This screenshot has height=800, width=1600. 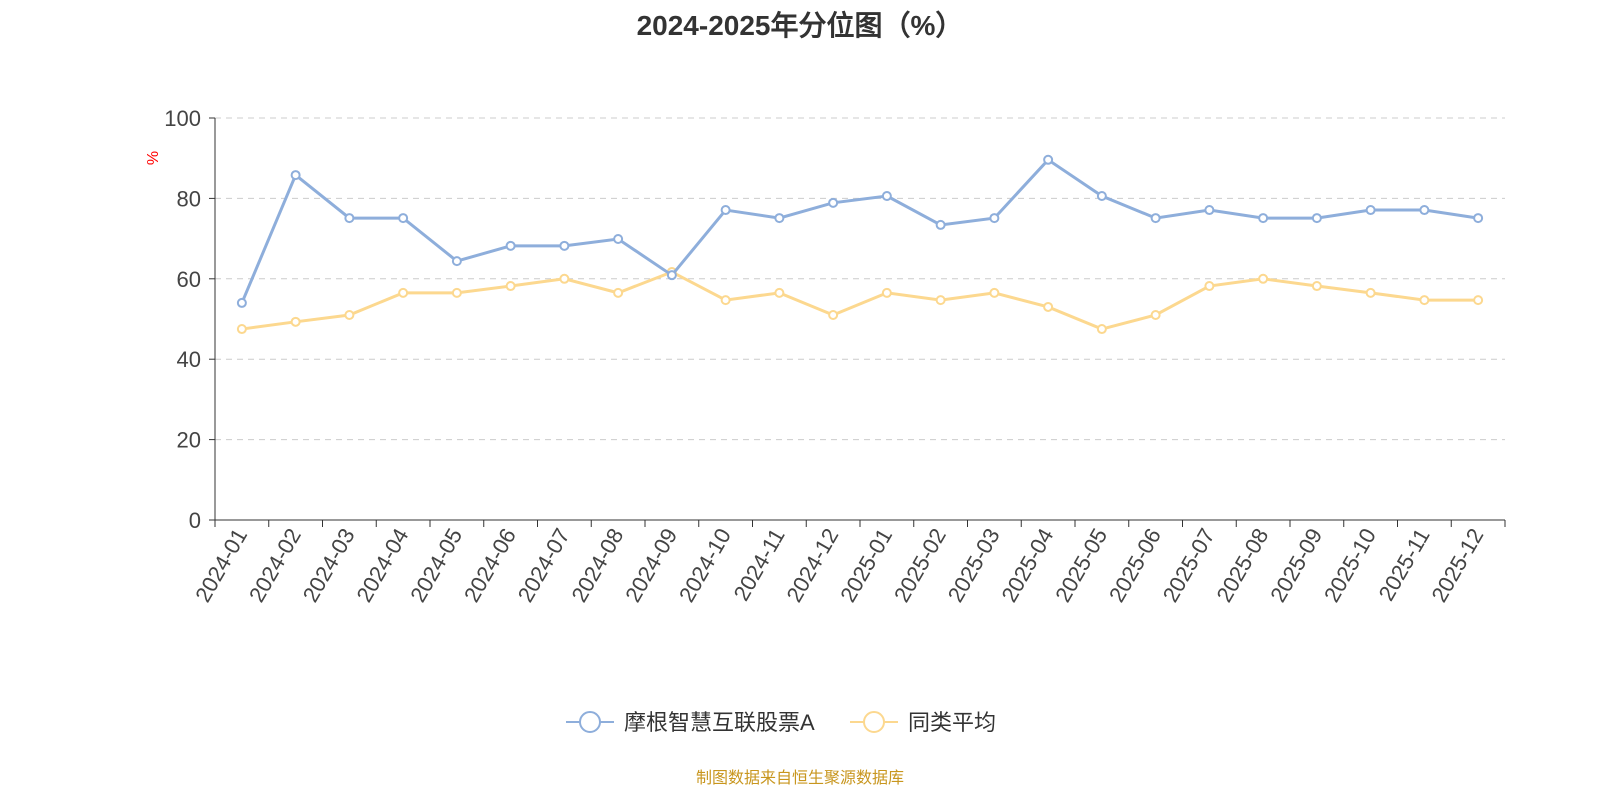 I want to click on source-note: 制图数据来自恒生聚源数据库, so click(x=799, y=778).